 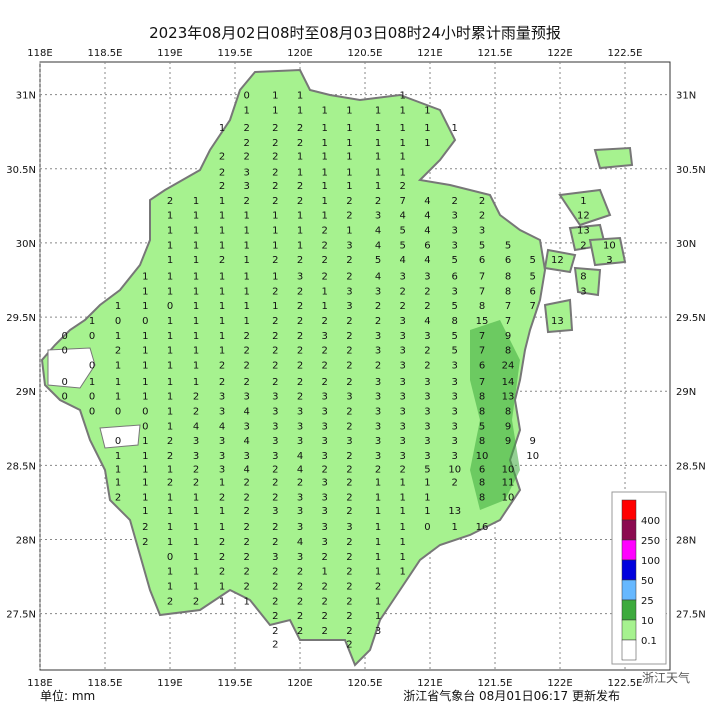 I want to click on legend-label: 0.1, so click(x=649, y=641).